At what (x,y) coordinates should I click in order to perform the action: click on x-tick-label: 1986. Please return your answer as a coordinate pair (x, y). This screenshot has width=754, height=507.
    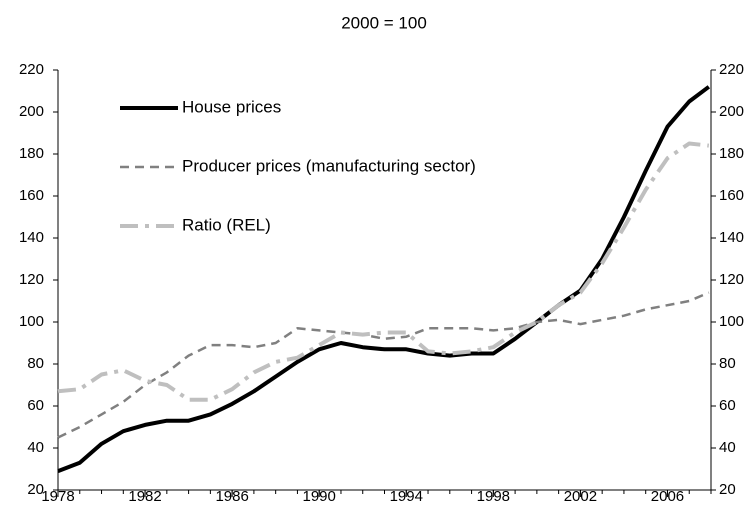
    Looking at the image, I should click on (231, 495).